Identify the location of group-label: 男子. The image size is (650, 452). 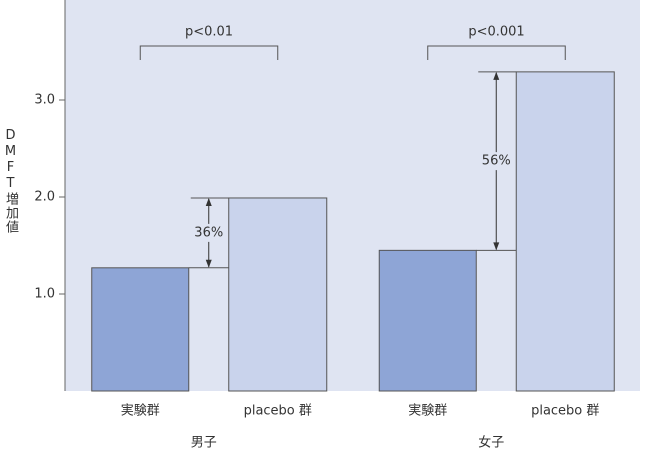
(204, 443).